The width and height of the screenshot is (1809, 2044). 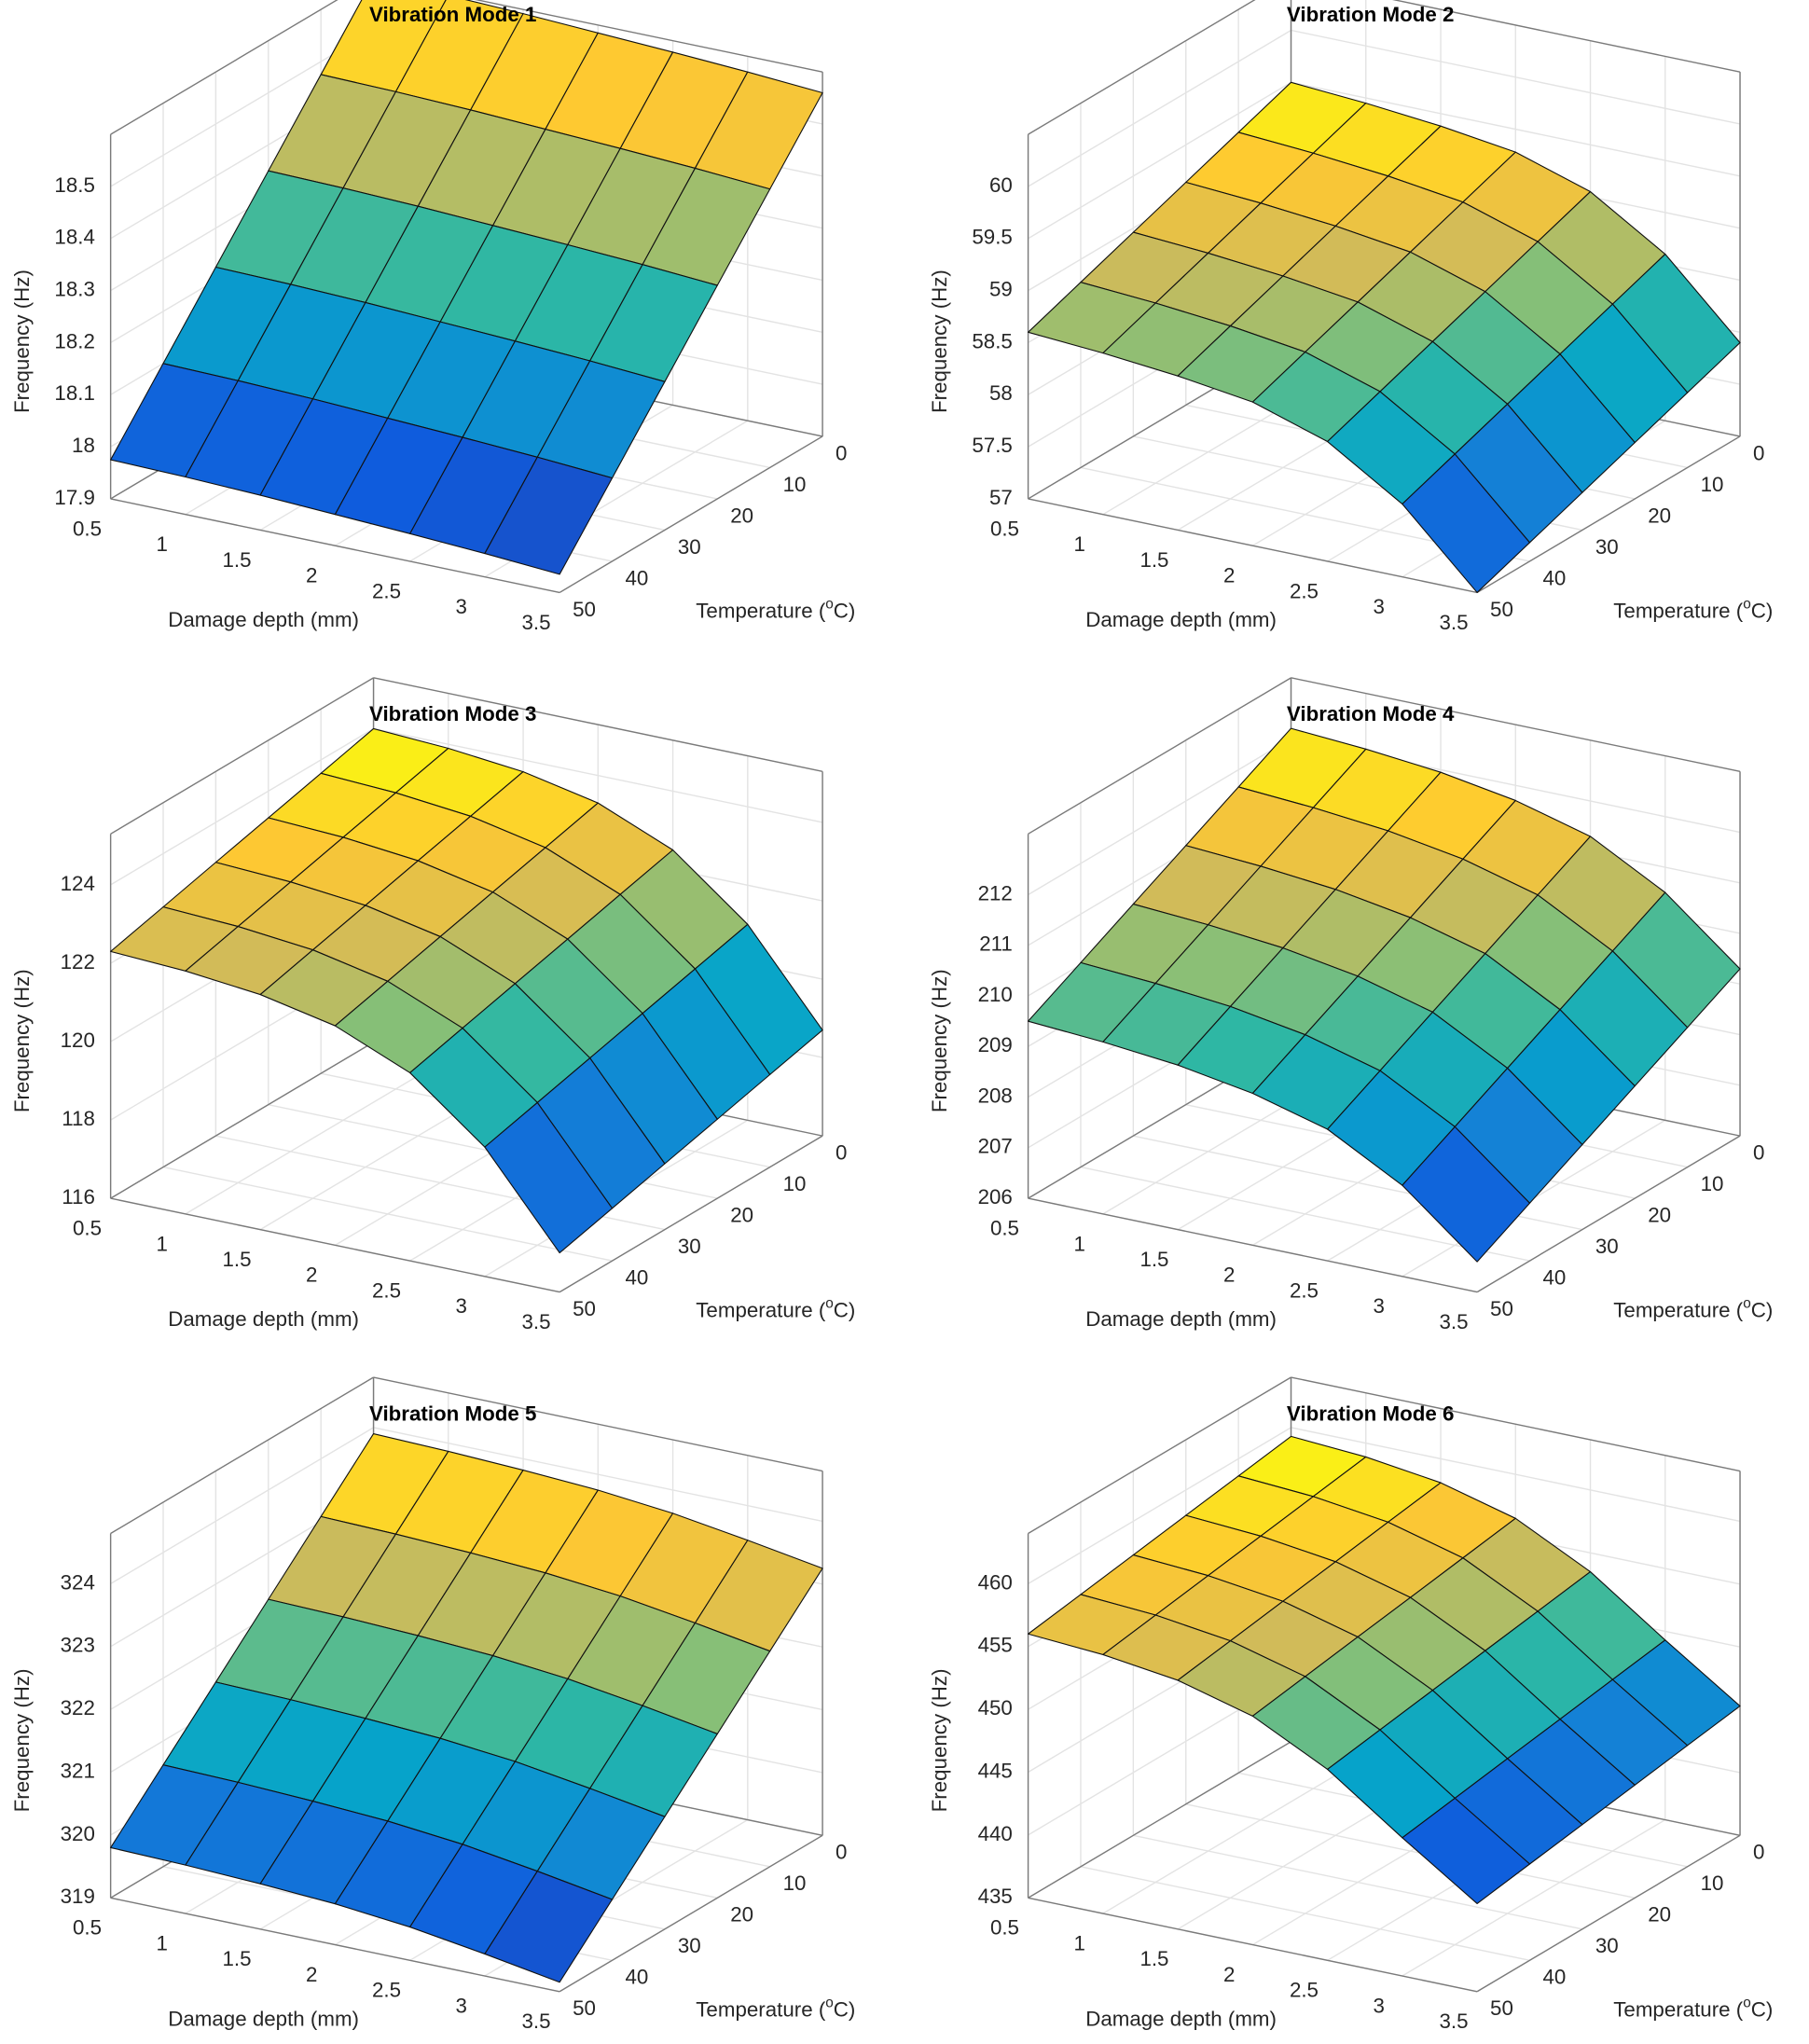 I want to click on y-tick-label: 30, so click(x=1607, y=1945).